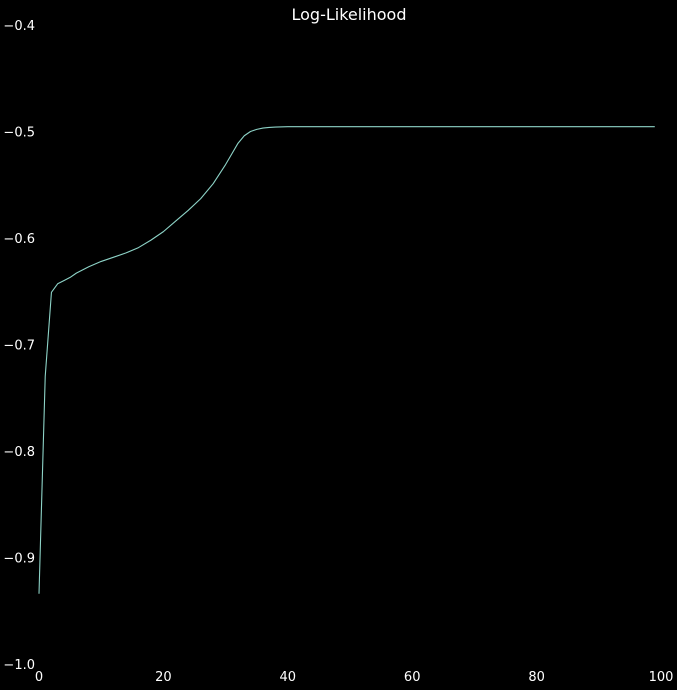  What do you see at coordinates (19, 26) in the screenshot?
I see `y-tick-label: −0.4` at bounding box center [19, 26].